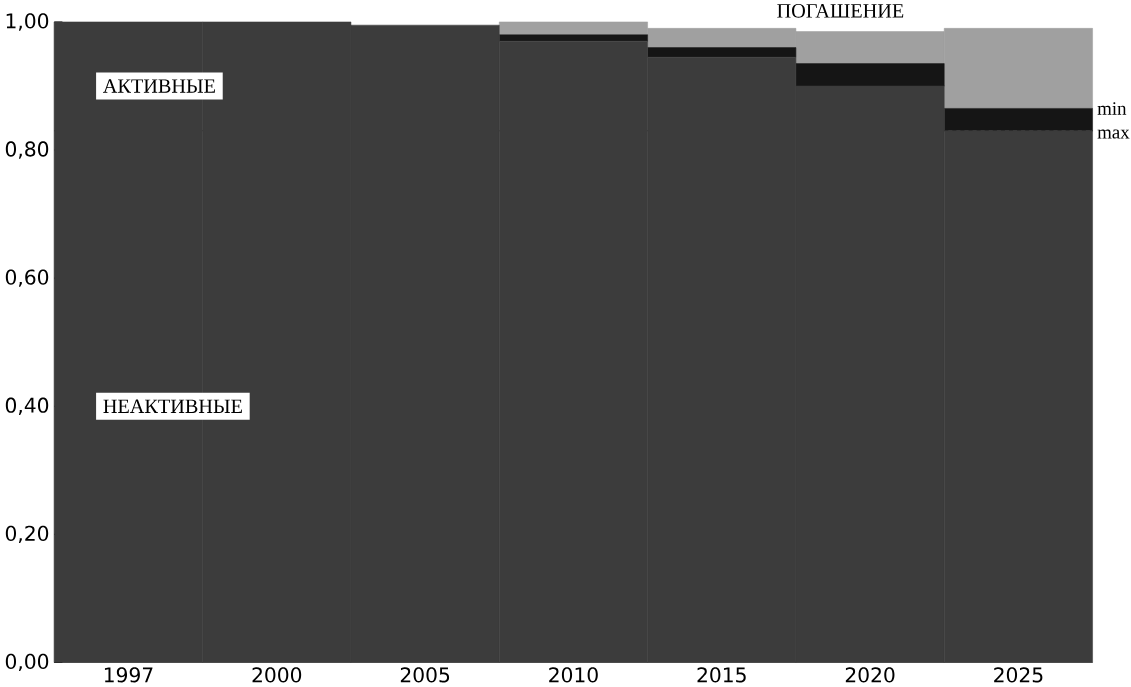 The image size is (1131, 687). Describe the element at coordinates (128, 675) in the screenshot. I see `x-tick-label: 1997` at that location.